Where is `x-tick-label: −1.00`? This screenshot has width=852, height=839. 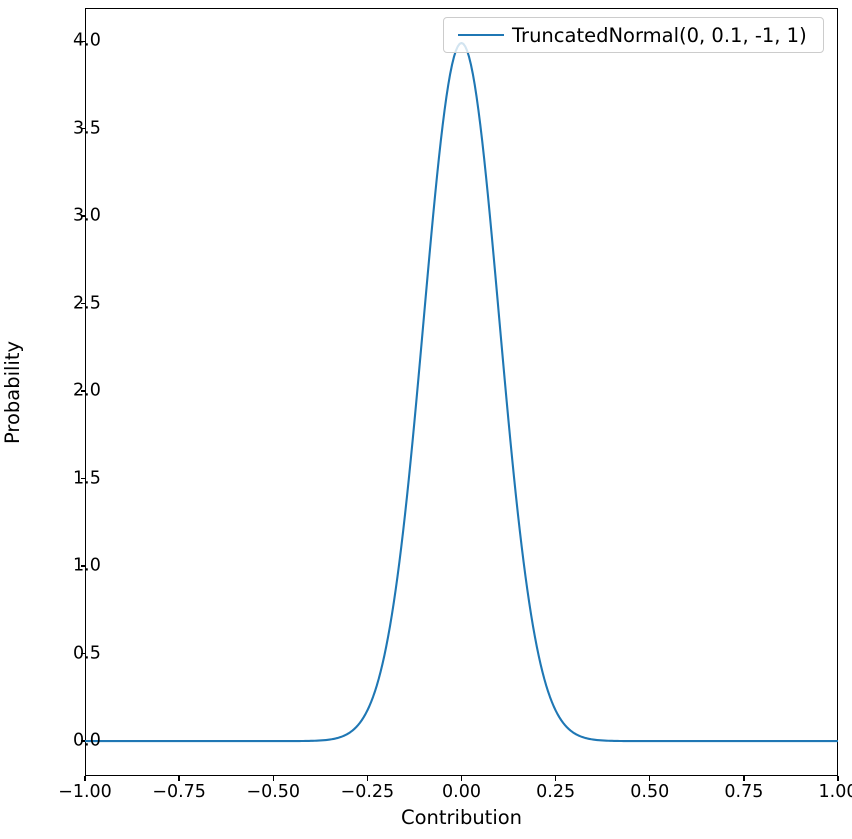
x-tick-label: −1.00 is located at coordinates (85, 792).